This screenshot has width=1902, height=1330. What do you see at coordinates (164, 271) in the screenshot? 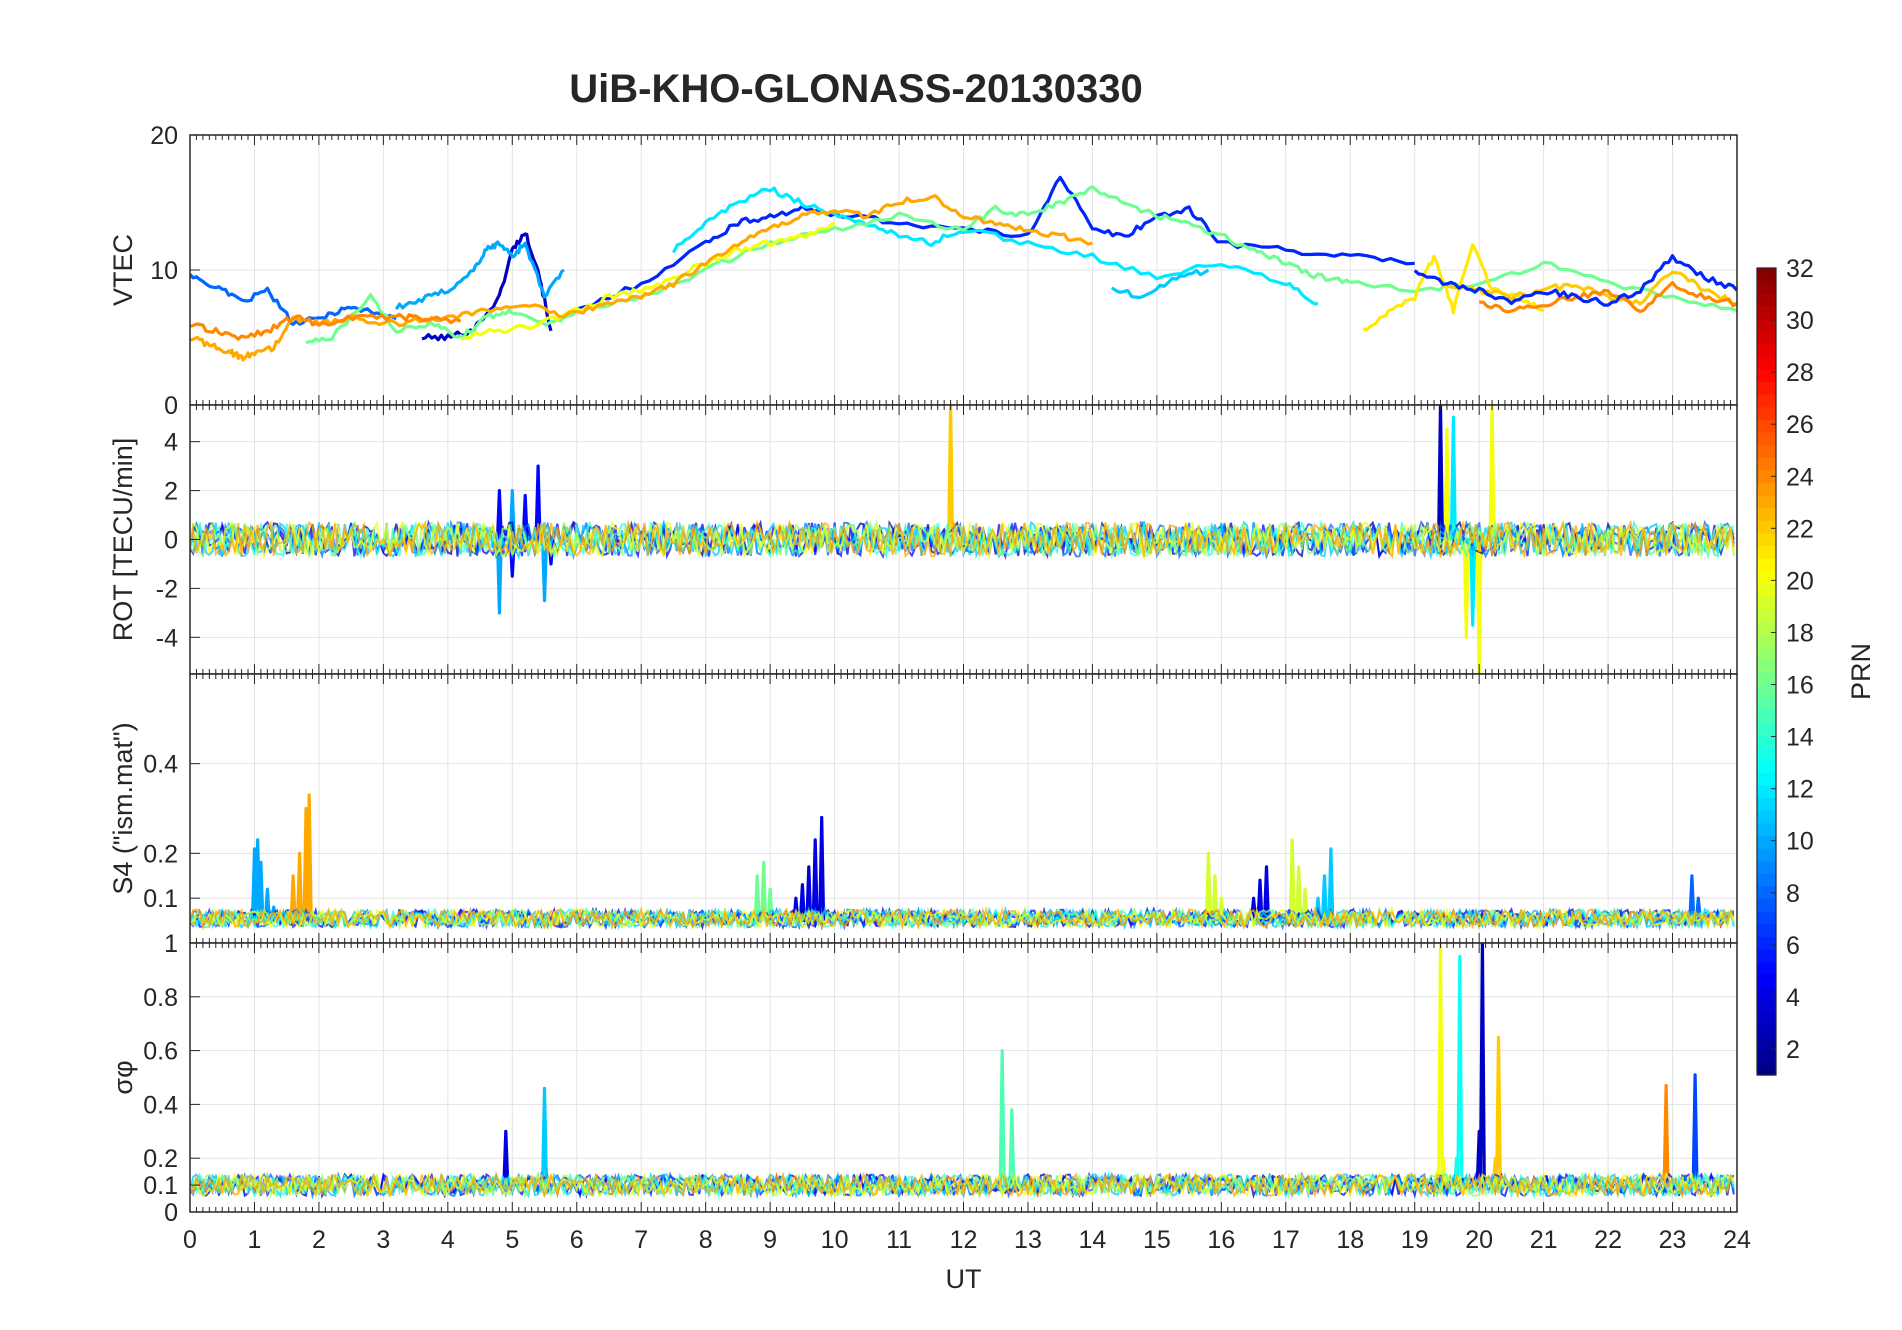
I see `y-tick-label: 10` at bounding box center [164, 271].